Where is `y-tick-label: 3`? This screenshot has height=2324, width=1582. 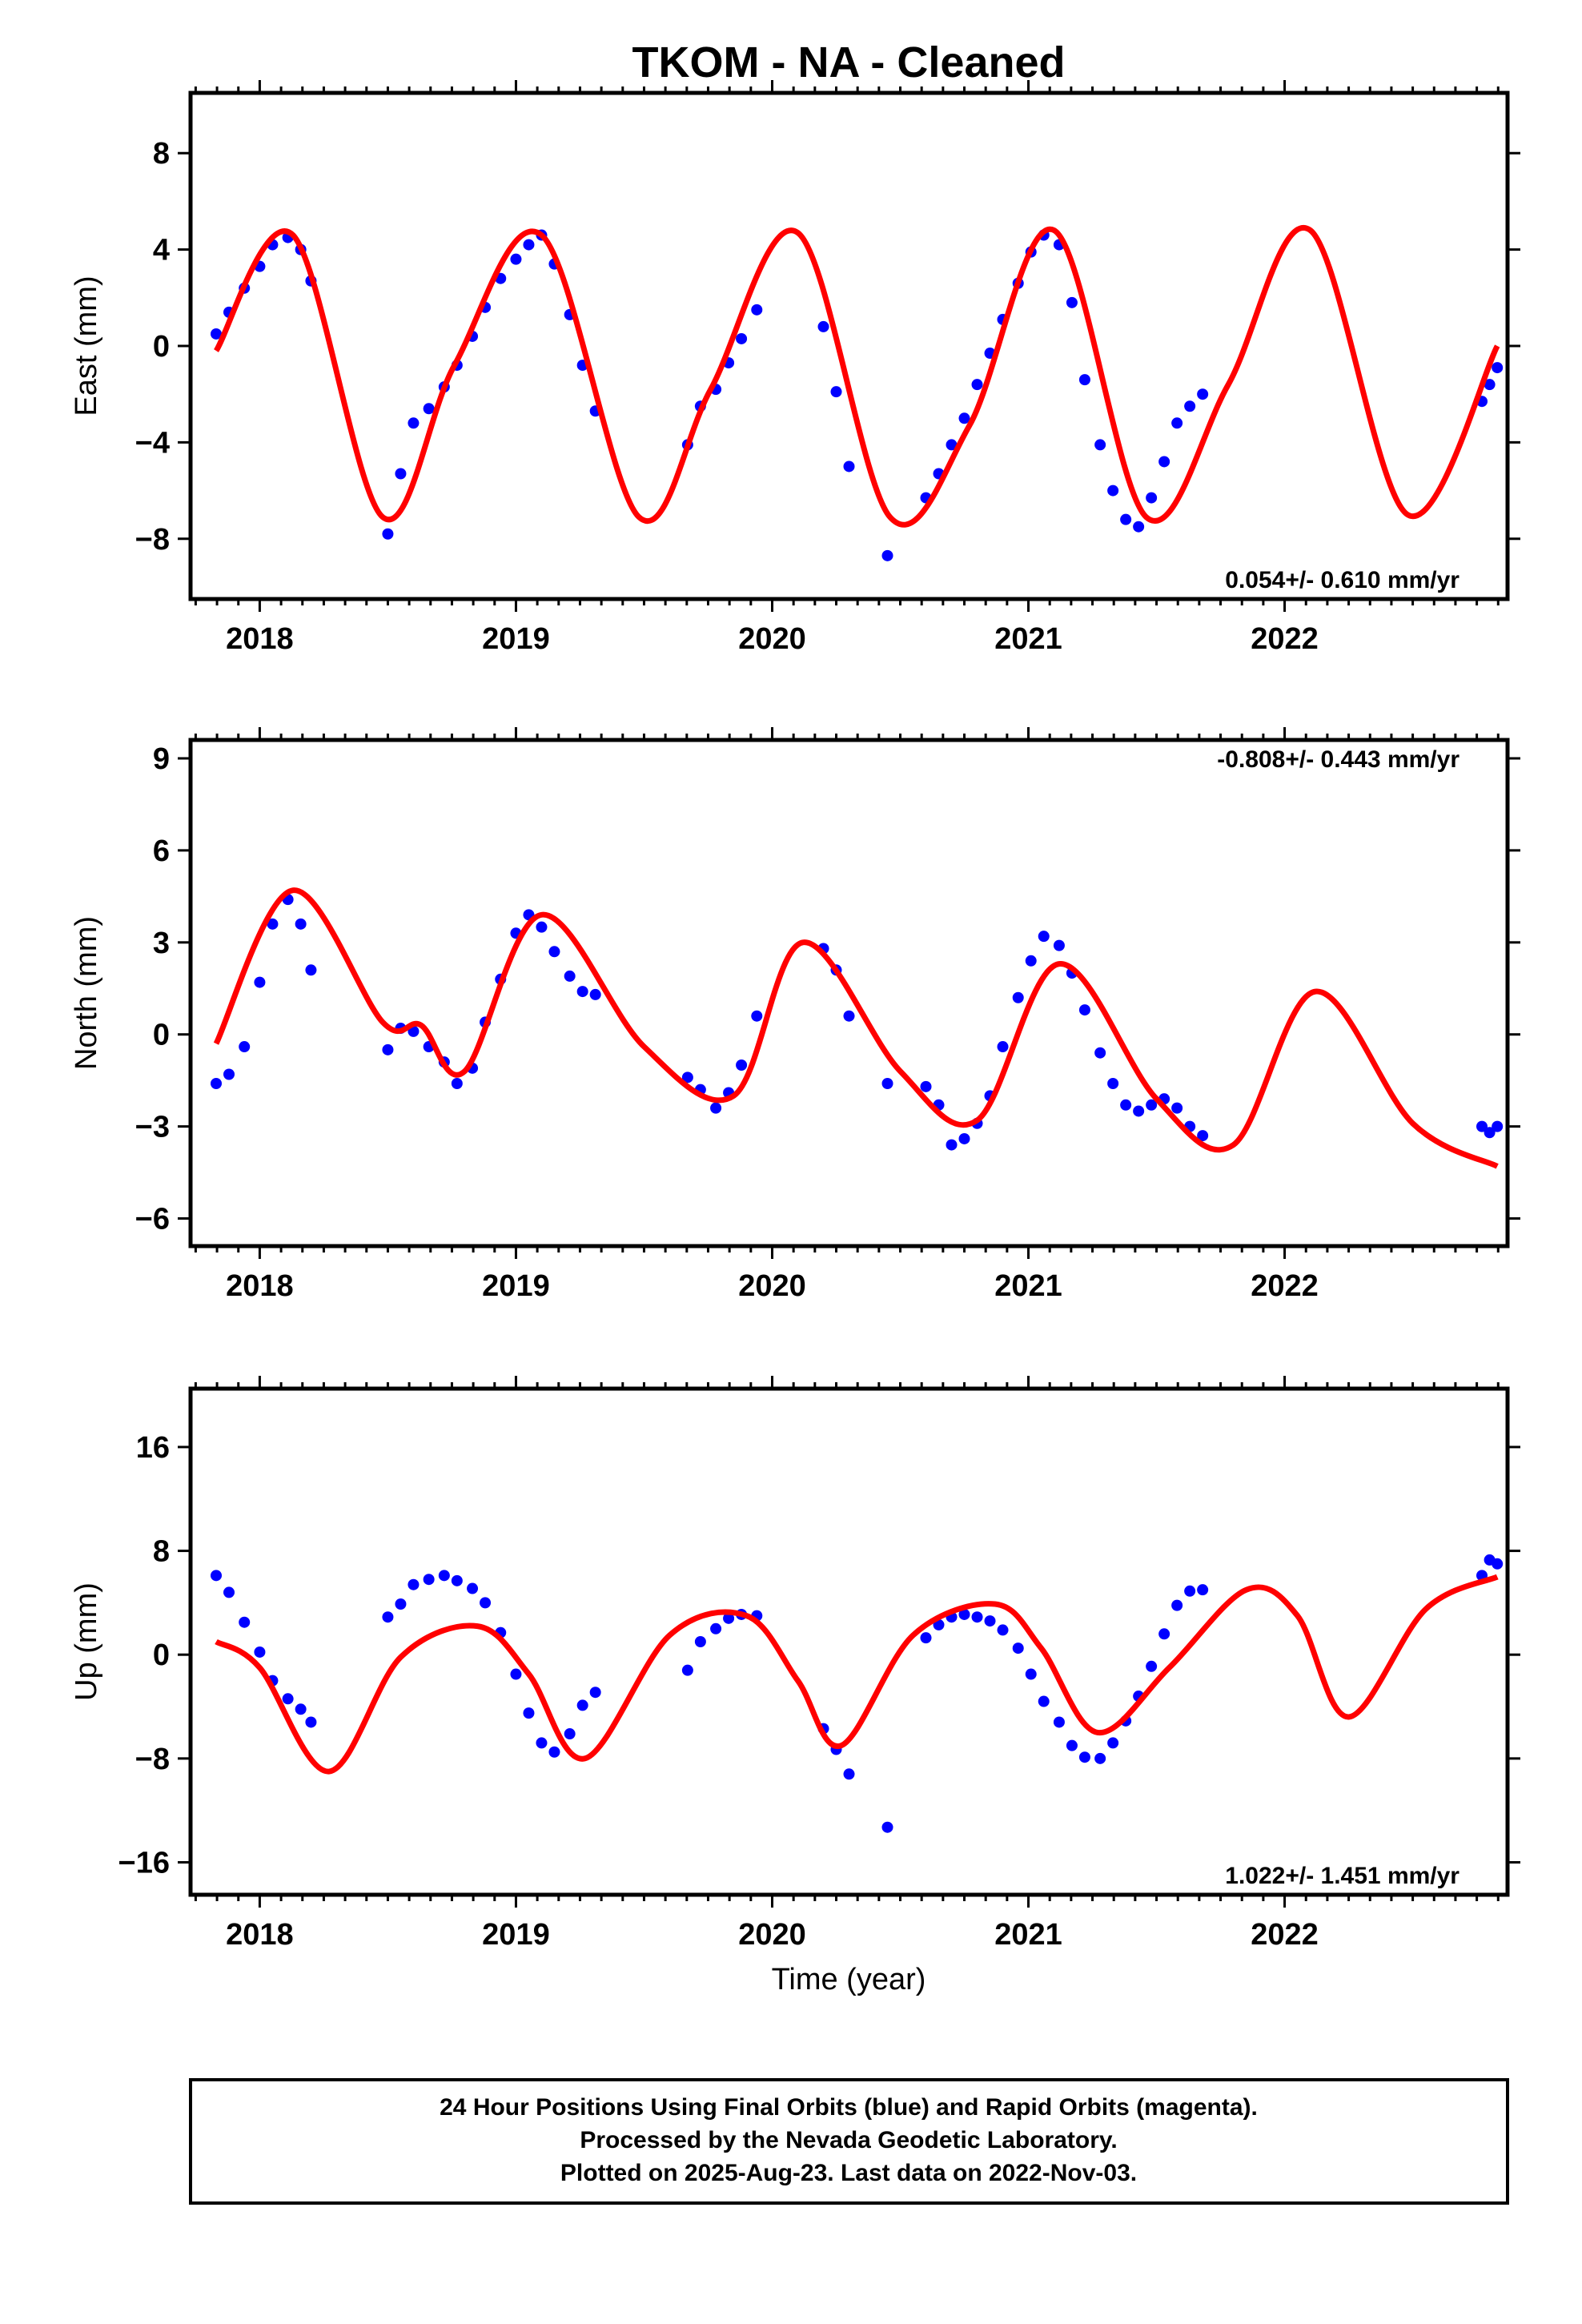
y-tick-label: 3 is located at coordinates (161, 944).